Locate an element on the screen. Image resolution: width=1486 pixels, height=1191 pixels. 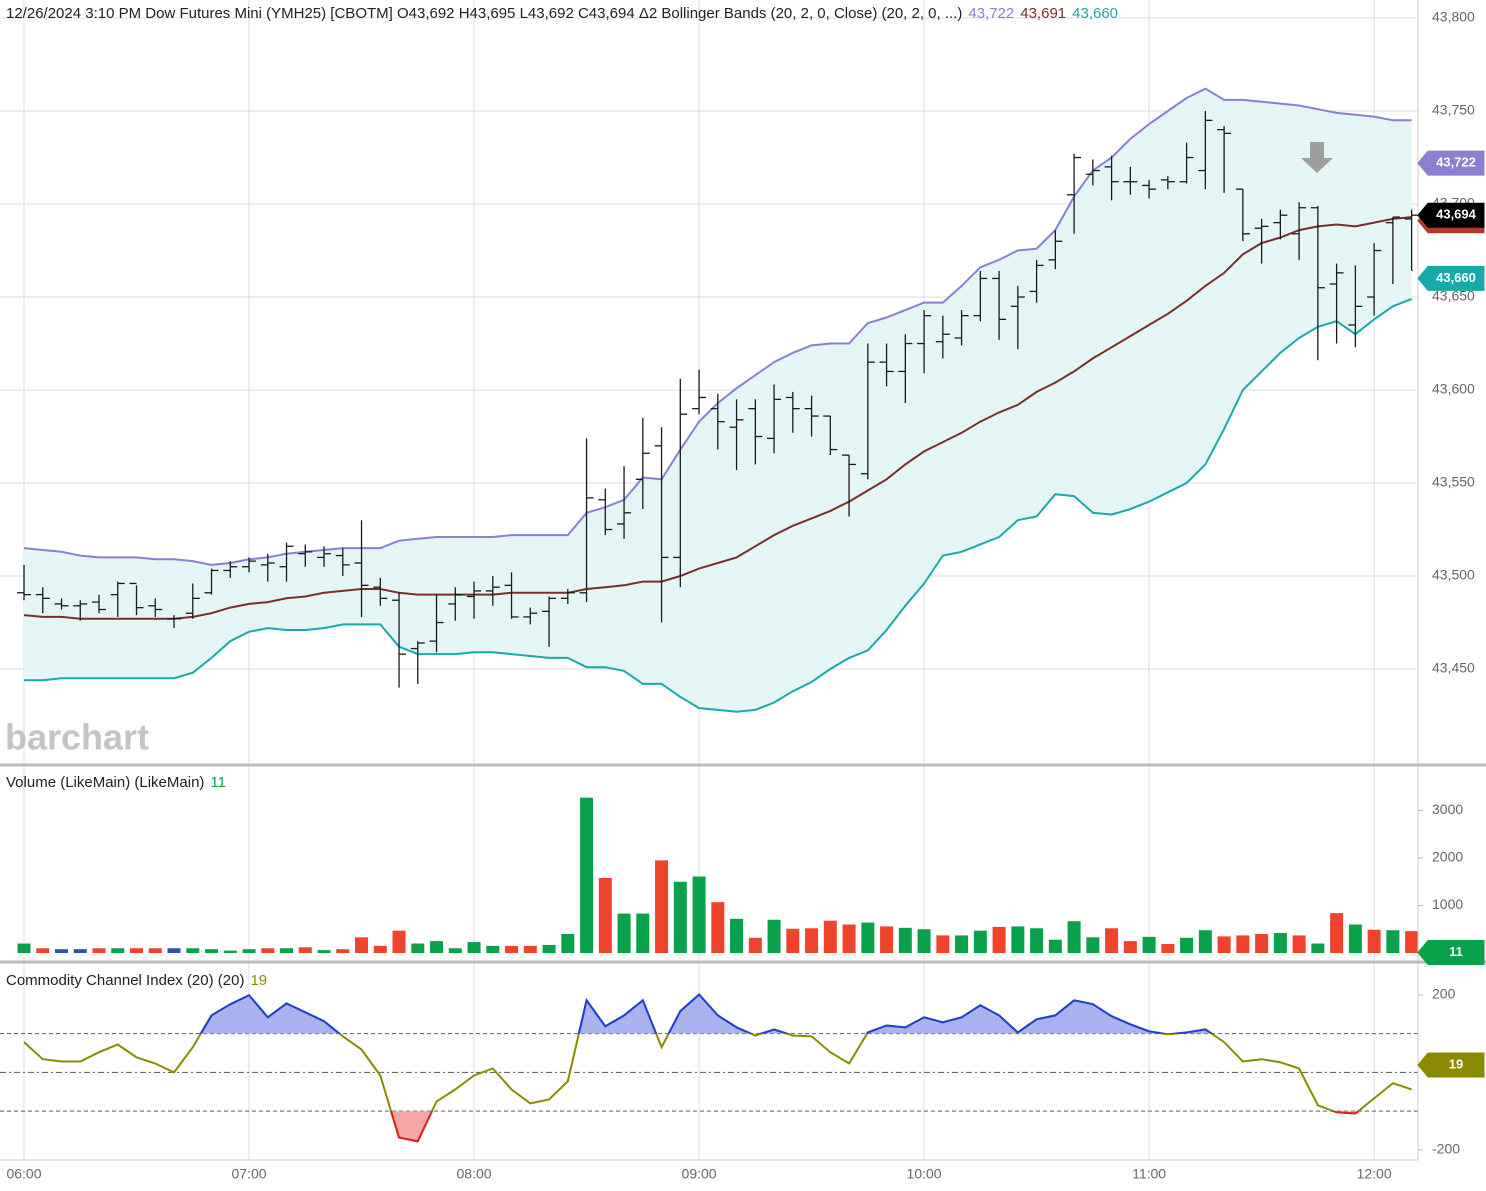
title-value: 11 is located at coordinates (218, 782).